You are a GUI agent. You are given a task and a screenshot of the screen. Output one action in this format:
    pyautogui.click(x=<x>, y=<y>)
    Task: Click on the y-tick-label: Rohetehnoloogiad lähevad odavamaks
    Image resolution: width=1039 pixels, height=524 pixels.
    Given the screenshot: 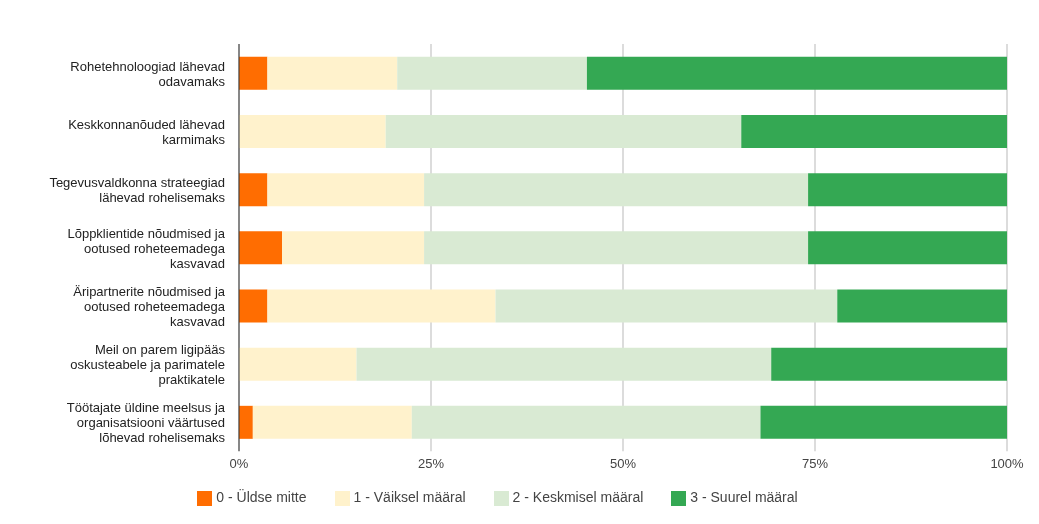 What is the action you would take?
    pyautogui.click(x=148, y=73)
    